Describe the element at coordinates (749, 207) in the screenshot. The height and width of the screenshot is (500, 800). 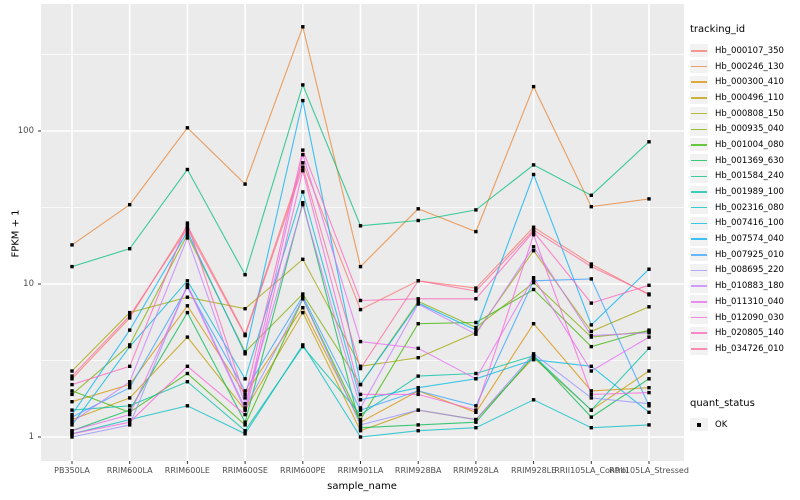
I see `legend-entry-label: Hb_002316_080` at that location.